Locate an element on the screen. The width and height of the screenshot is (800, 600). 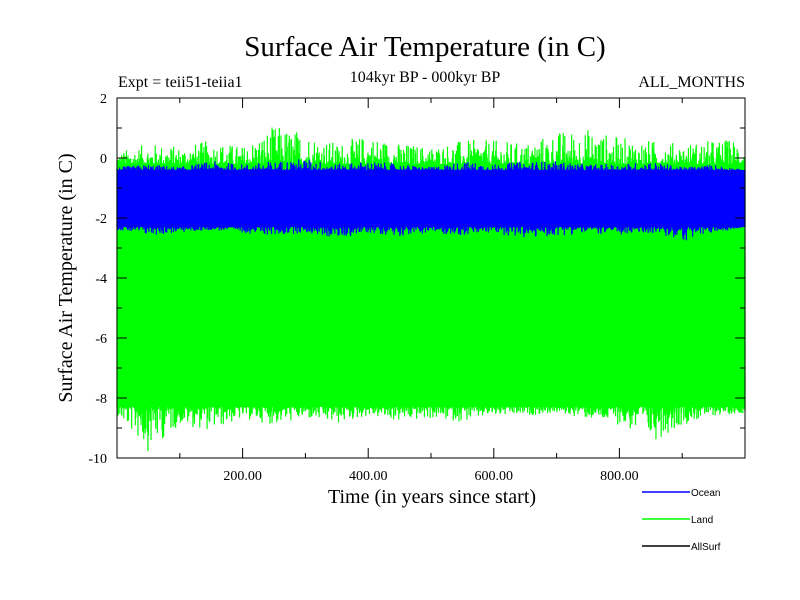
y-tick-label: -2 is located at coordinates (101, 219).